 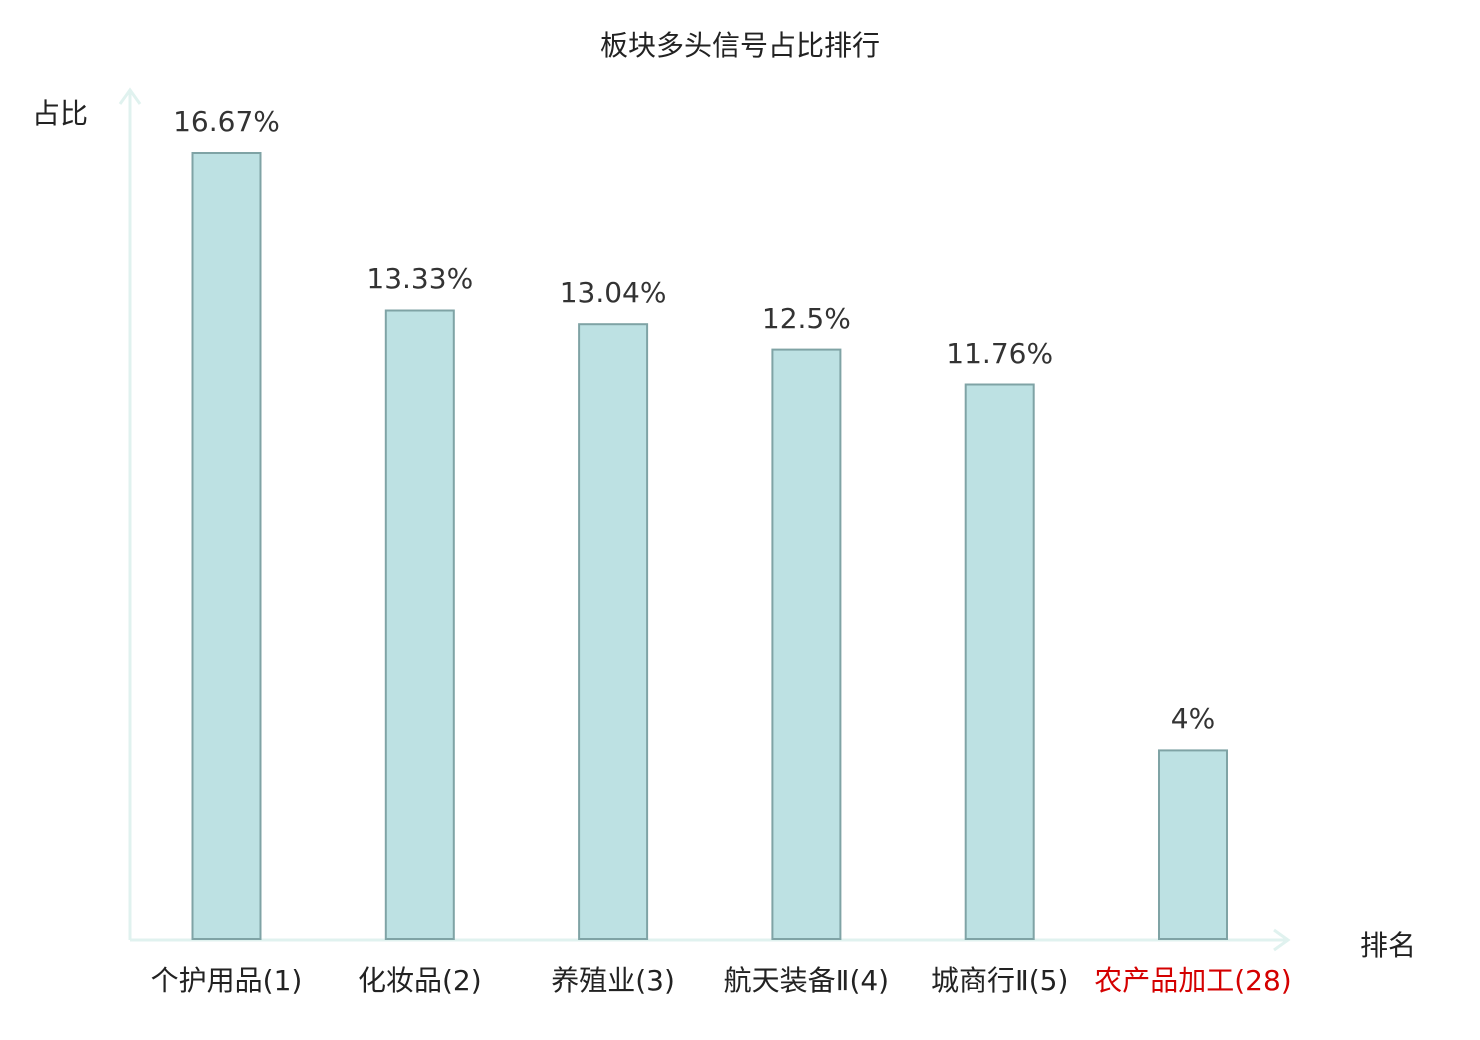 I want to click on value-label-1: 16.67%, so click(x=226, y=121).